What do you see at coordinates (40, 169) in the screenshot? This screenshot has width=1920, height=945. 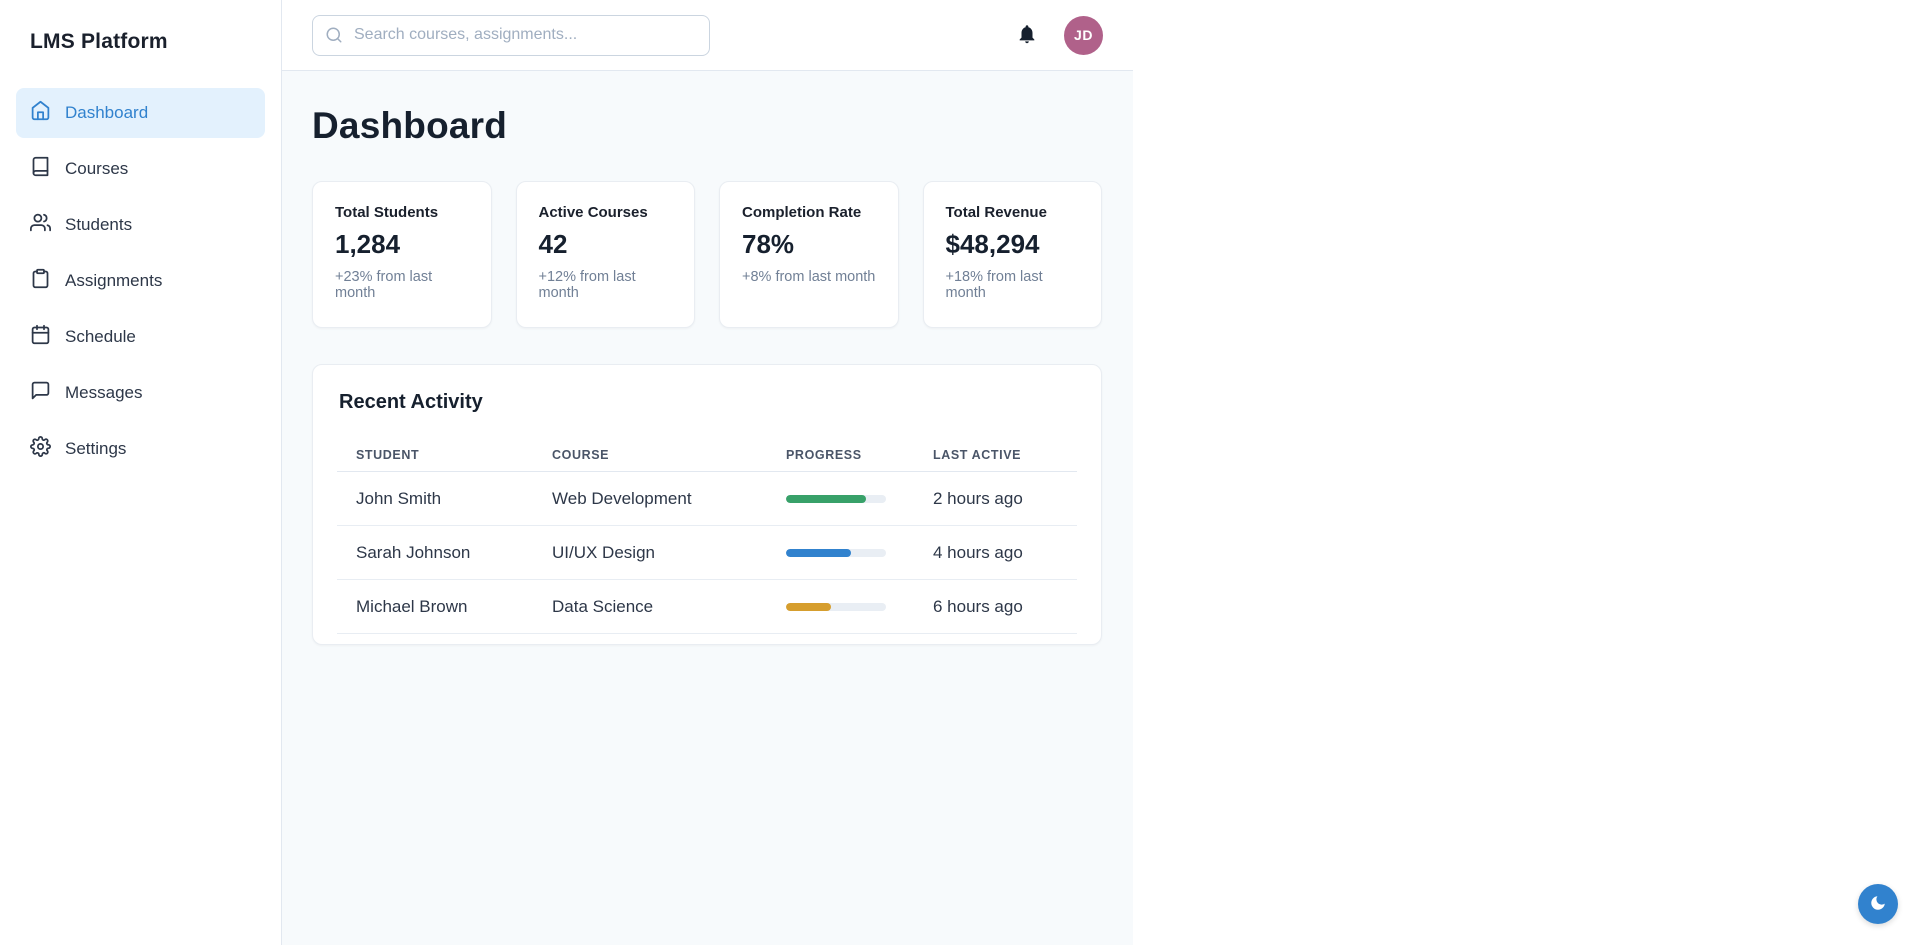 I see `book-icon` at bounding box center [40, 169].